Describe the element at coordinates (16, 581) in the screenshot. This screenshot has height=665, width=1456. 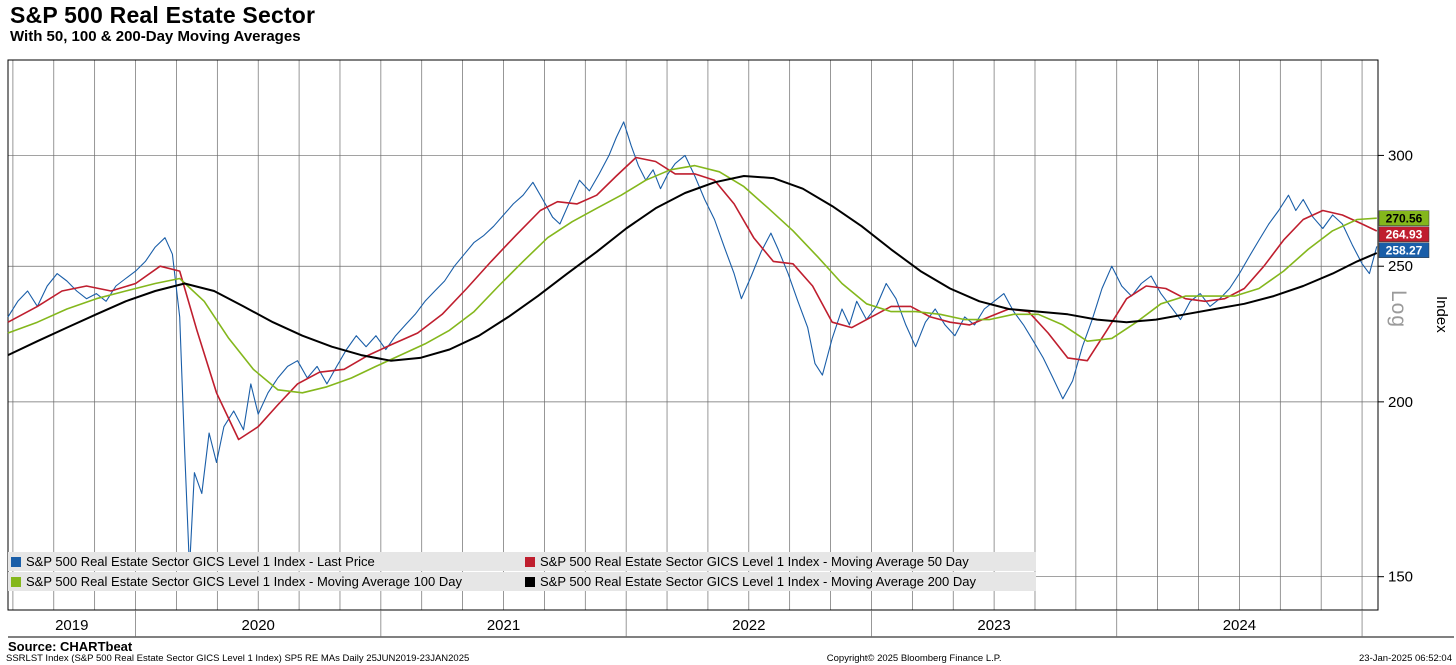
I see `ma-100-swatch-icon` at that location.